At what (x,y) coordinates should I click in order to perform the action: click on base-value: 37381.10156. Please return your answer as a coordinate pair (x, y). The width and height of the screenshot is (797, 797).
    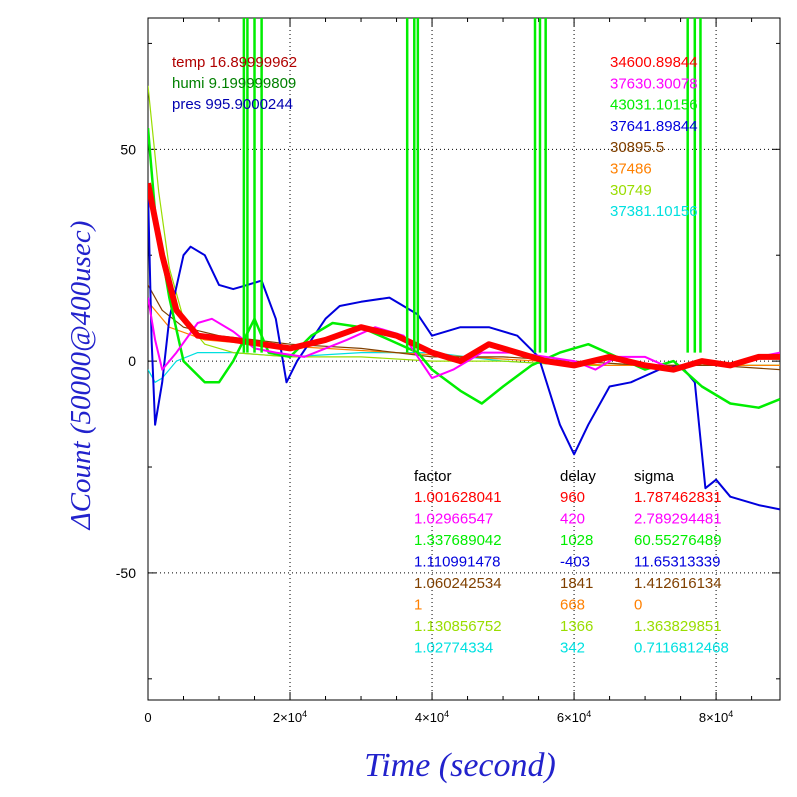
    Looking at the image, I should click on (654, 211).